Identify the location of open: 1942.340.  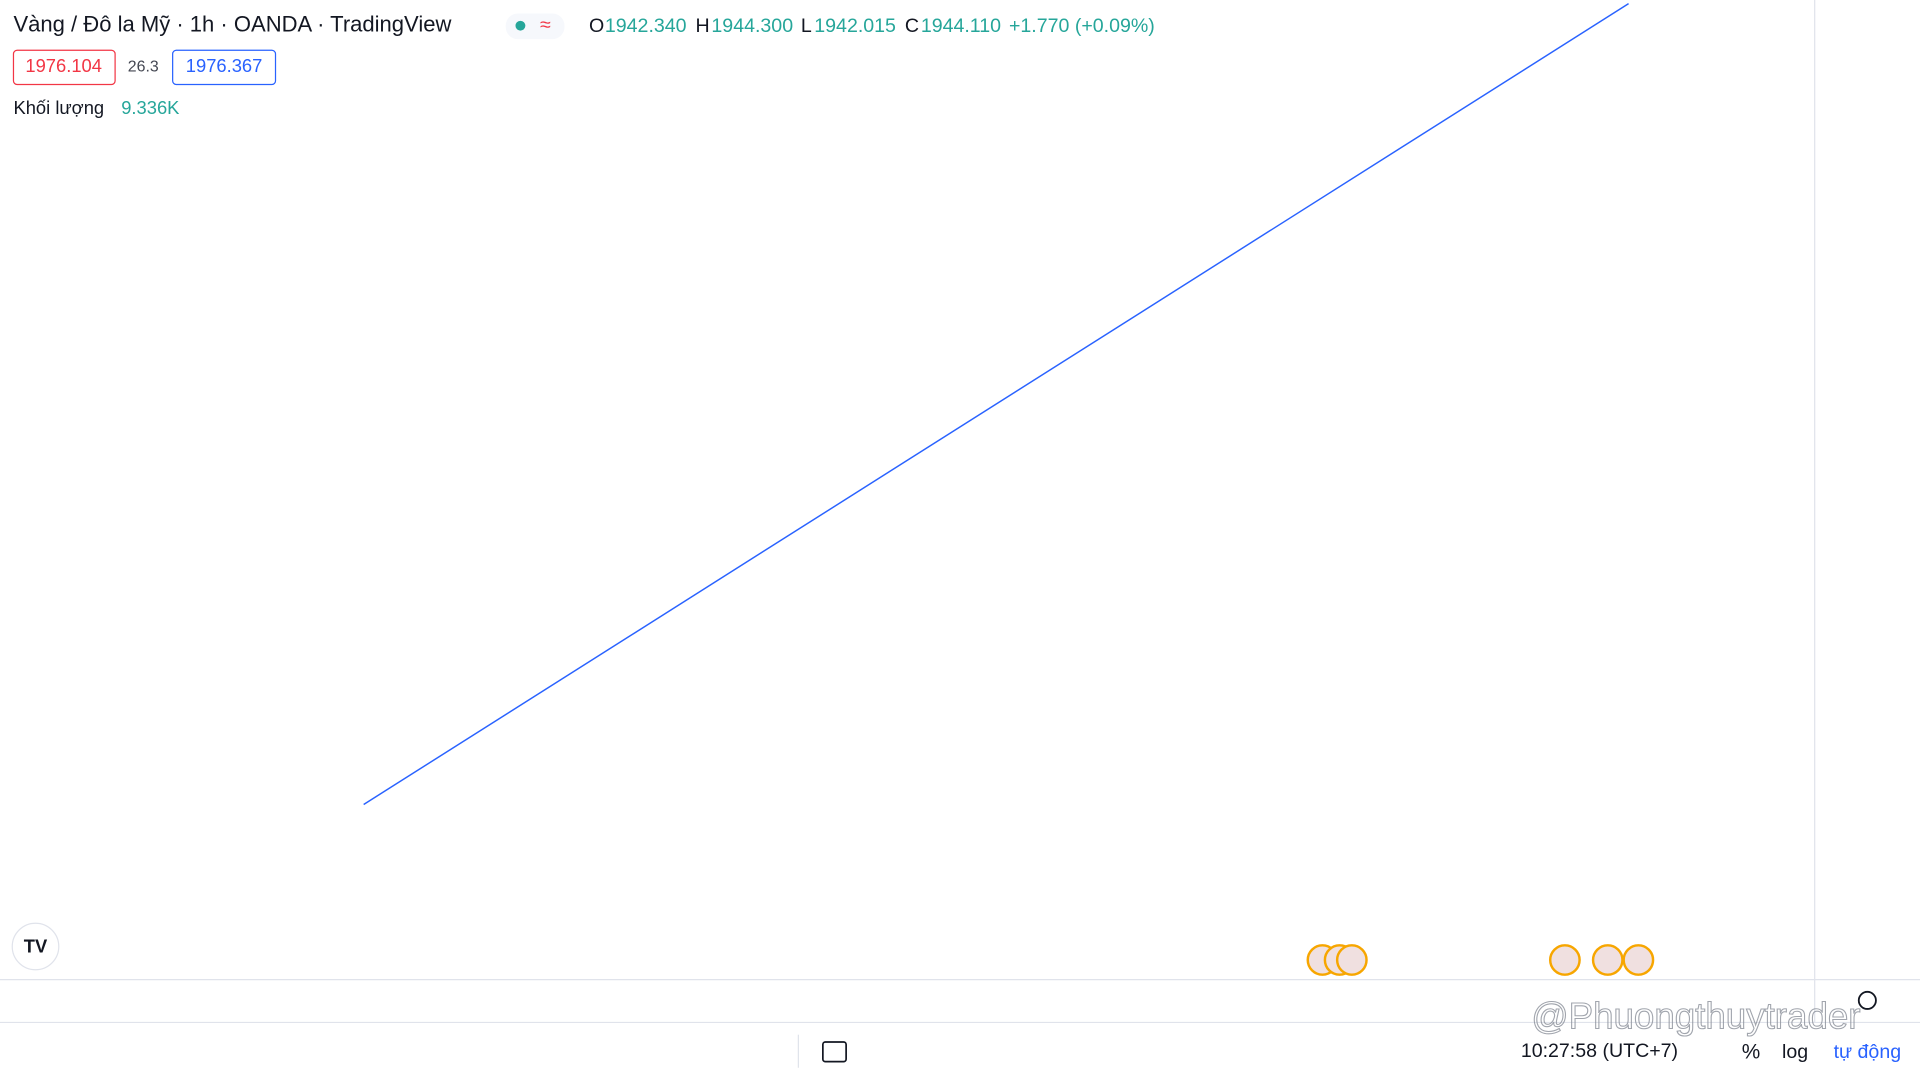
(646, 26).